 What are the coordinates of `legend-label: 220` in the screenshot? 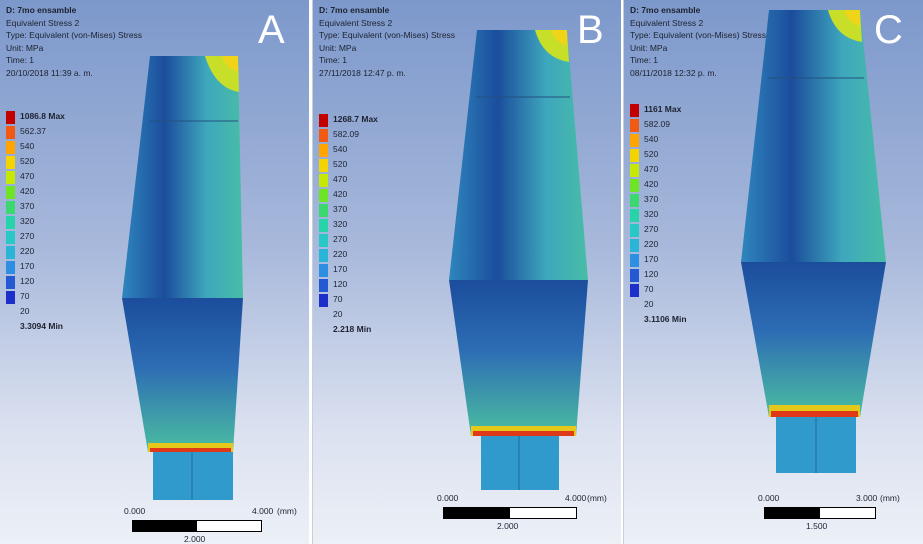 It's located at (27, 251).